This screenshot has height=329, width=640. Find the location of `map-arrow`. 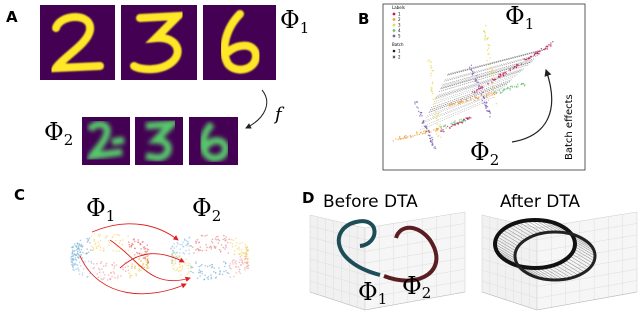

map-arrow is located at coordinates (256, 109).